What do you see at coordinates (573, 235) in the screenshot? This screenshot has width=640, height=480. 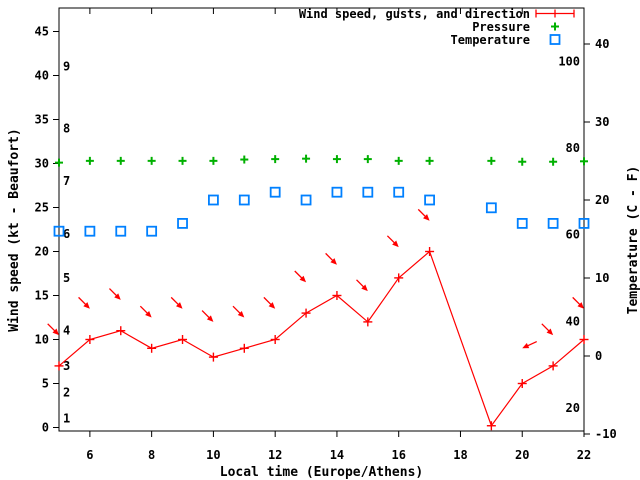 I see `fahrenheit-label: 60` at bounding box center [573, 235].